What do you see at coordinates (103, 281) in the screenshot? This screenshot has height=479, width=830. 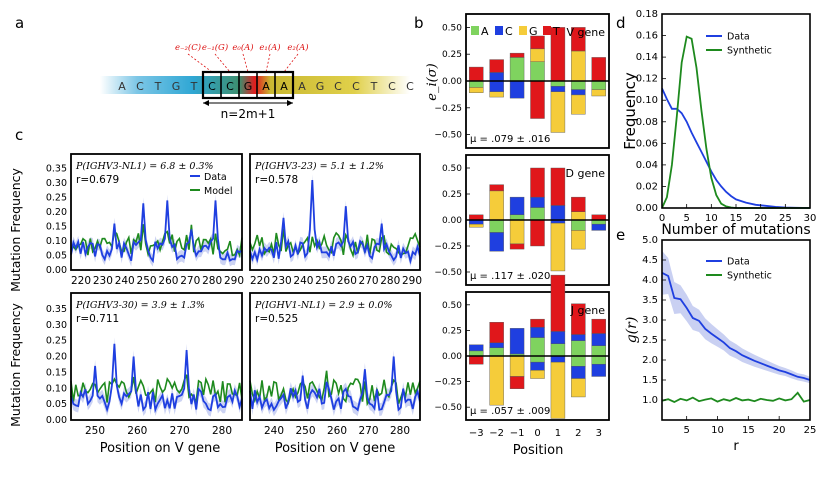 I see `x-tick-label: 230` at bounding box center [103, 281].